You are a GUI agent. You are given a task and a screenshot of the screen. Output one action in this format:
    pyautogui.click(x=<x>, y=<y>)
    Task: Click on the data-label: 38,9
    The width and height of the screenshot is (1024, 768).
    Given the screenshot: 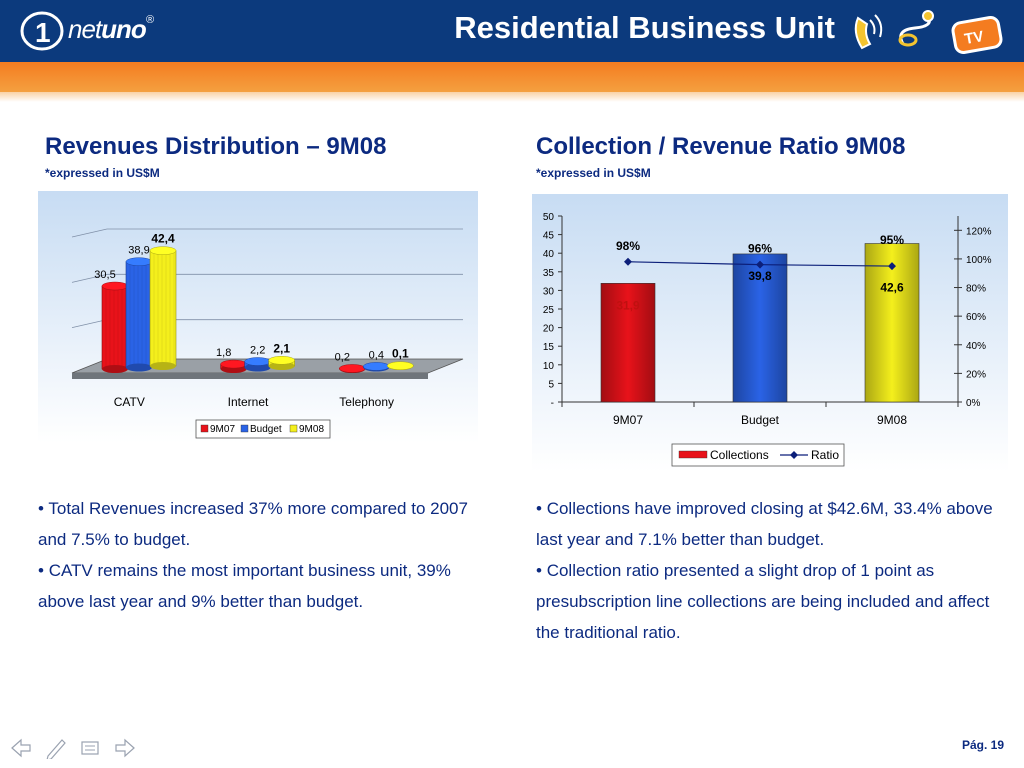 What is the action you would take?
    pyautogui.click(x=138, y=251)
    